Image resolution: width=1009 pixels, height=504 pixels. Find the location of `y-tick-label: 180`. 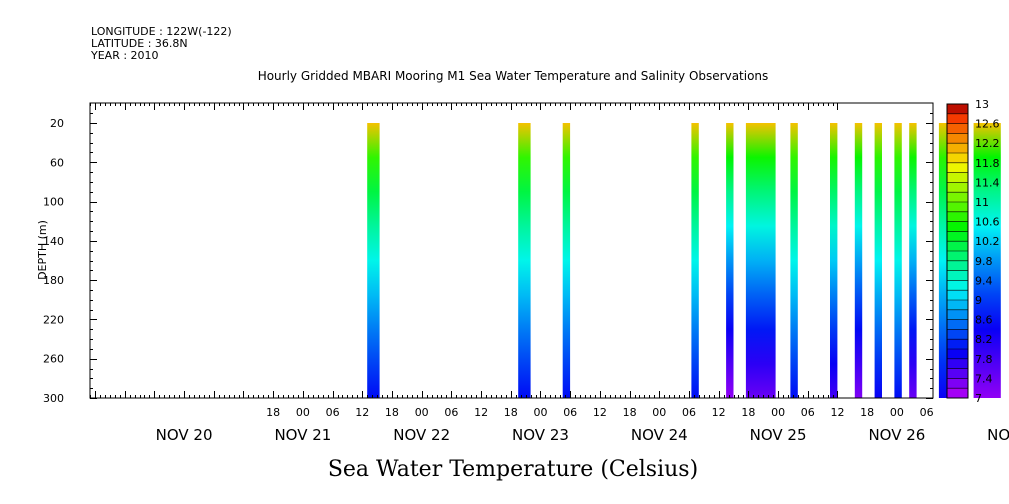

y-tick-label: 180 is located at coordinates (53, 280).